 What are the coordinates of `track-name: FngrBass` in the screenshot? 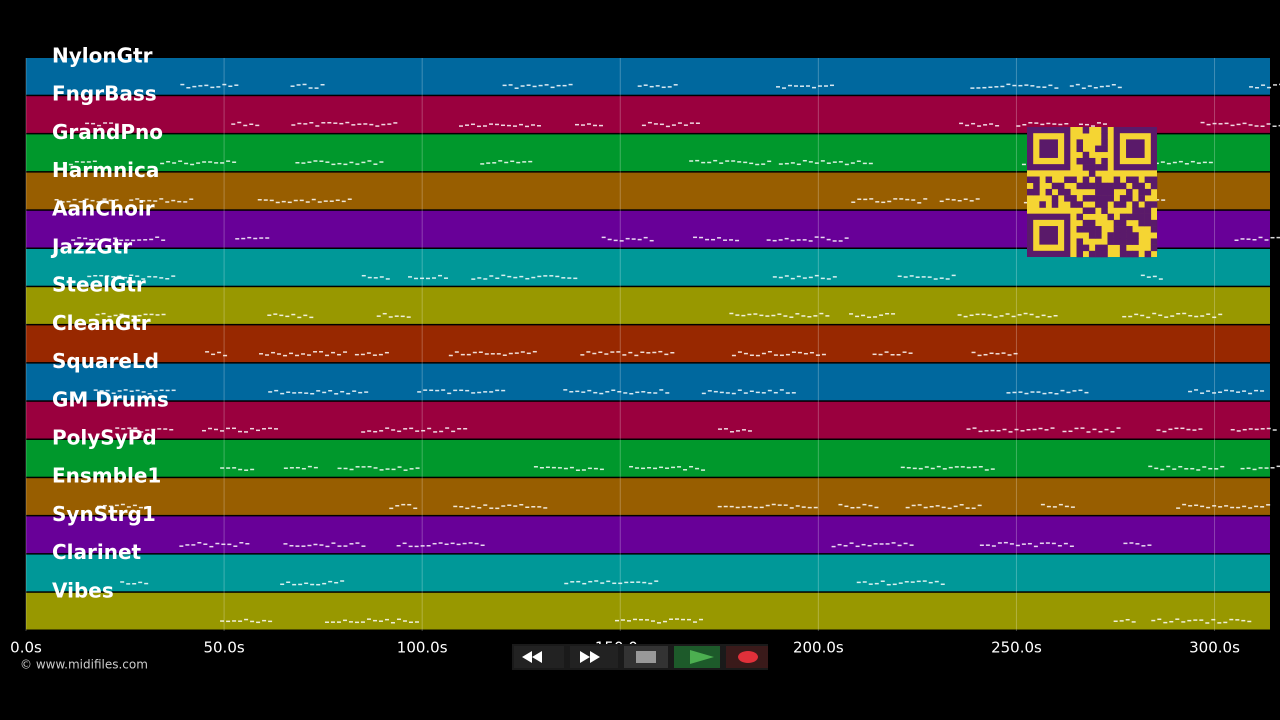 It's located at (104, 94).